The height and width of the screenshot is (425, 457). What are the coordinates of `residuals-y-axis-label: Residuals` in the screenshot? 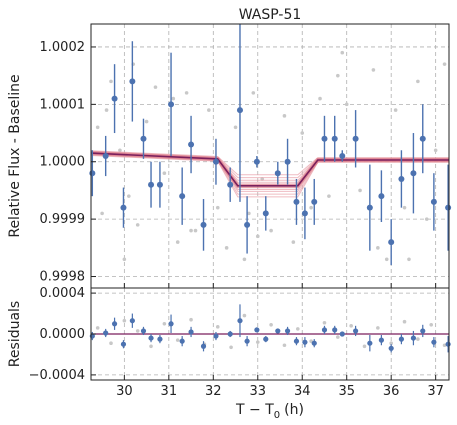 It's located at (15, 334).